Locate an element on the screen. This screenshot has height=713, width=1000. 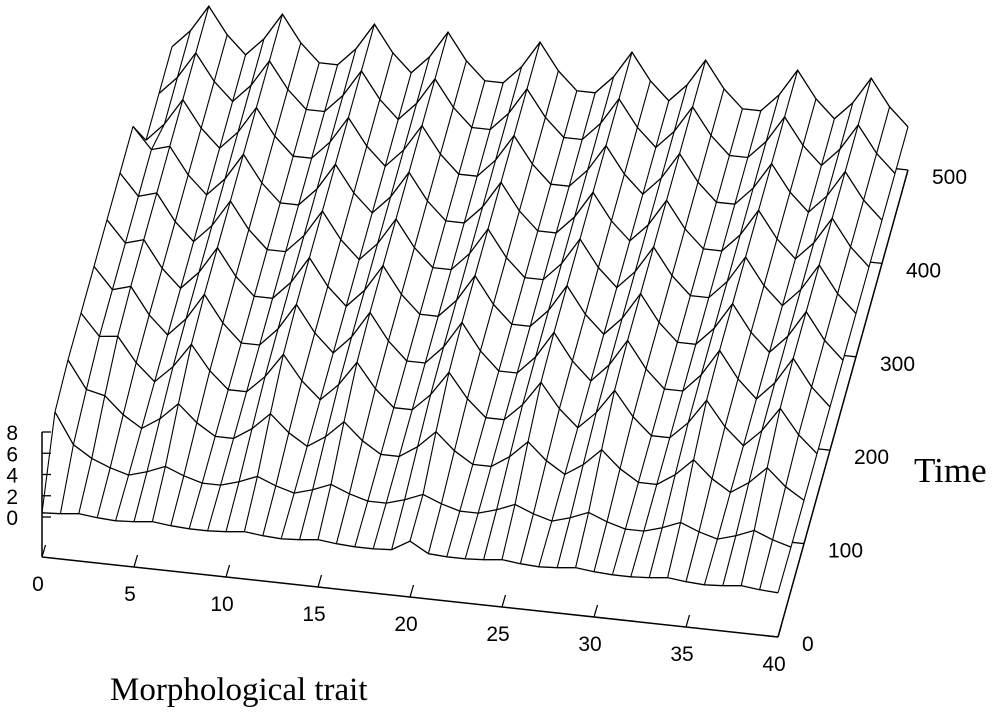
y-tick is located at coordinates (824, 449).